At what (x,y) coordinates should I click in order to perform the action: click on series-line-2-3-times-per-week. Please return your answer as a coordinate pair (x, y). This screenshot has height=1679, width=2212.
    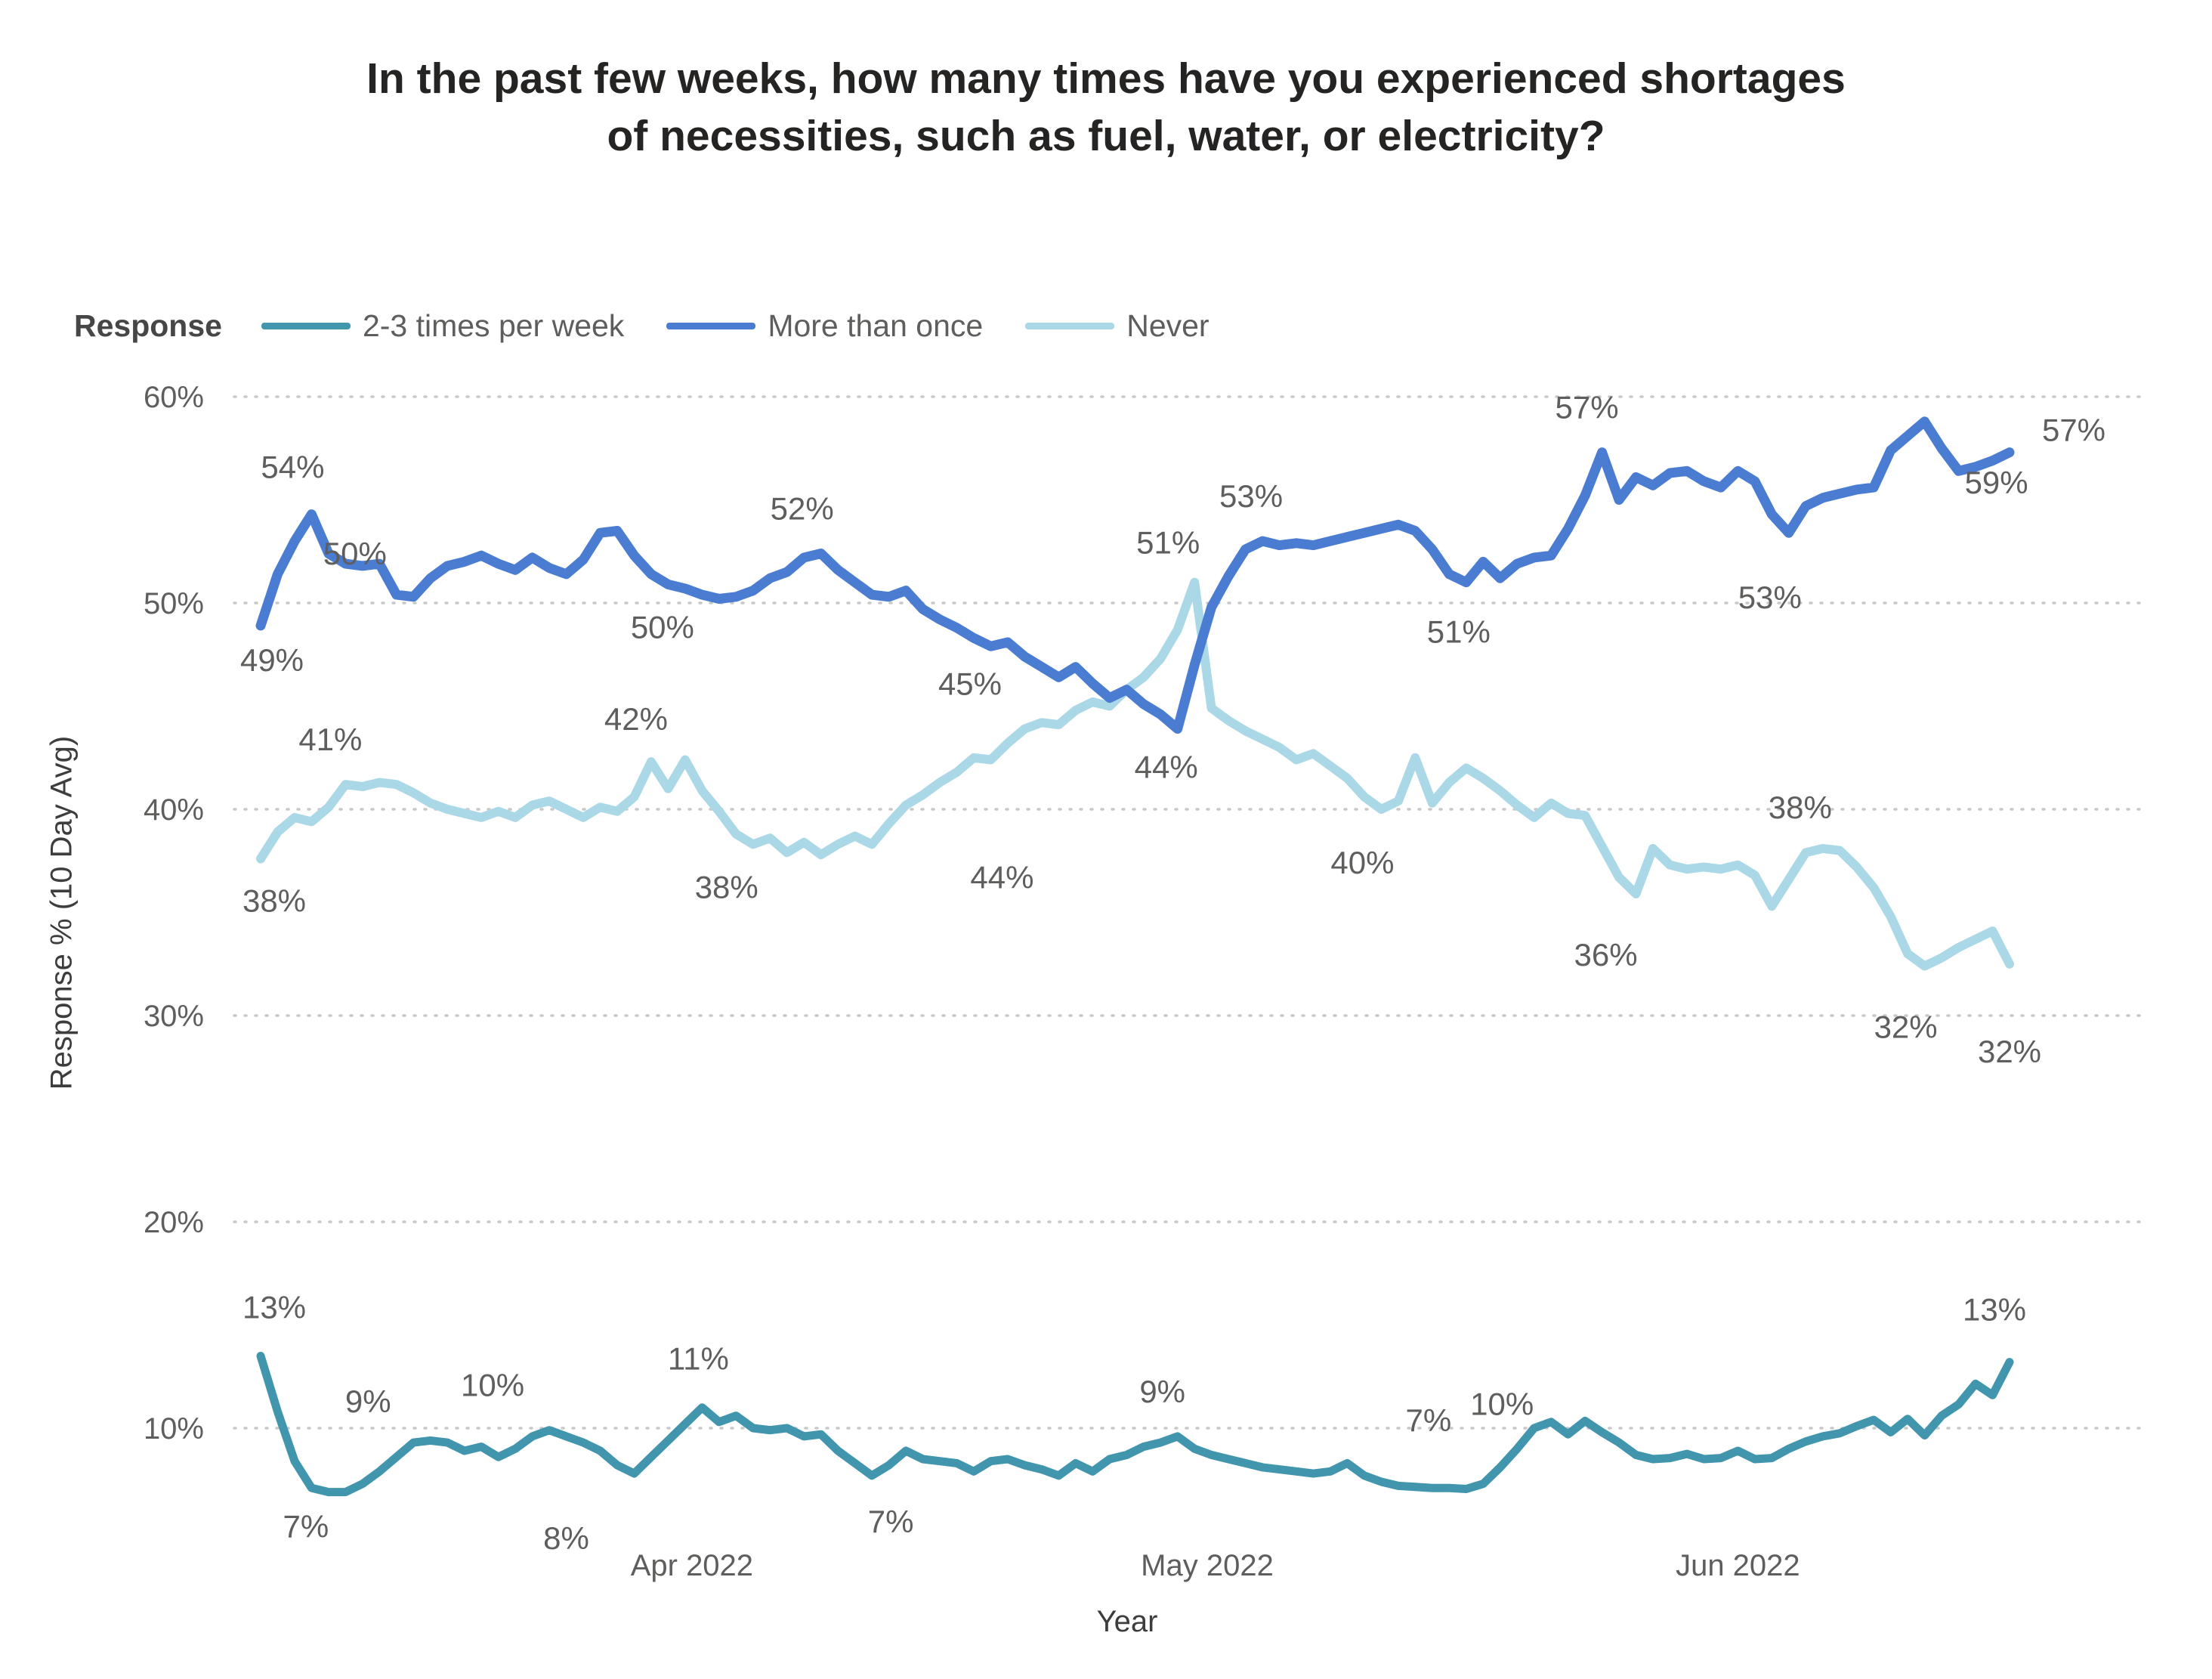
    Looking at the image, I should click on (1135, 1424).